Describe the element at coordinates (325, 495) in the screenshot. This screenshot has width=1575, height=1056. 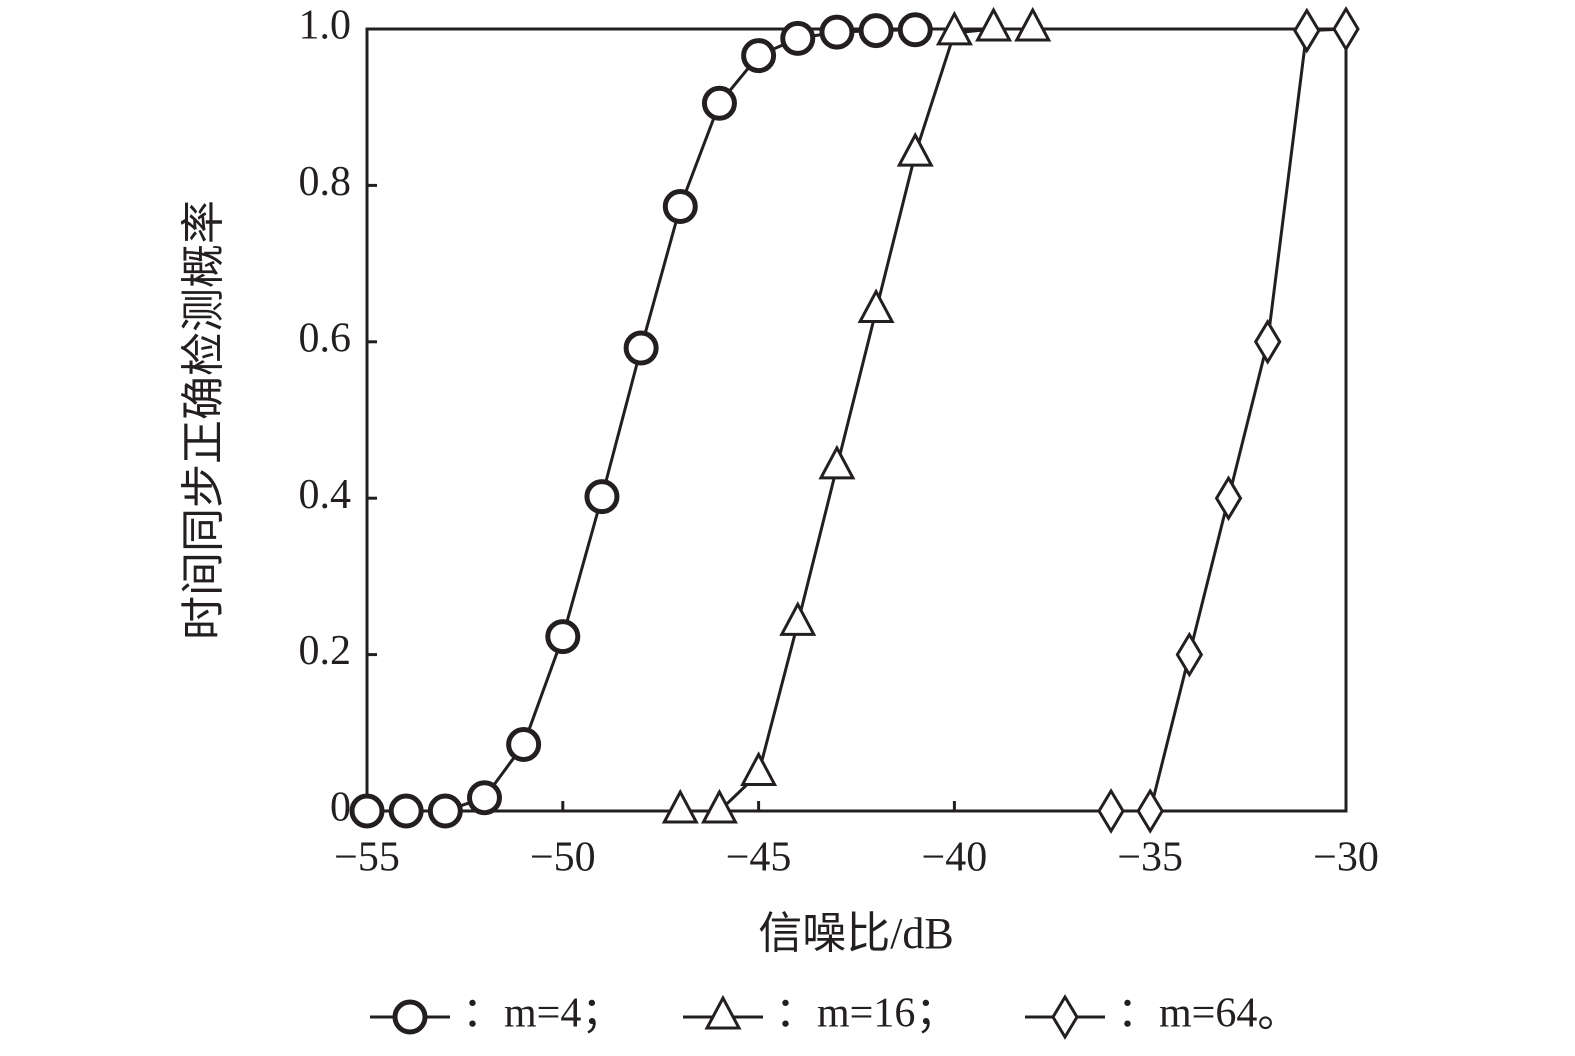
I see `y-tick-label: 0.4` at that location.